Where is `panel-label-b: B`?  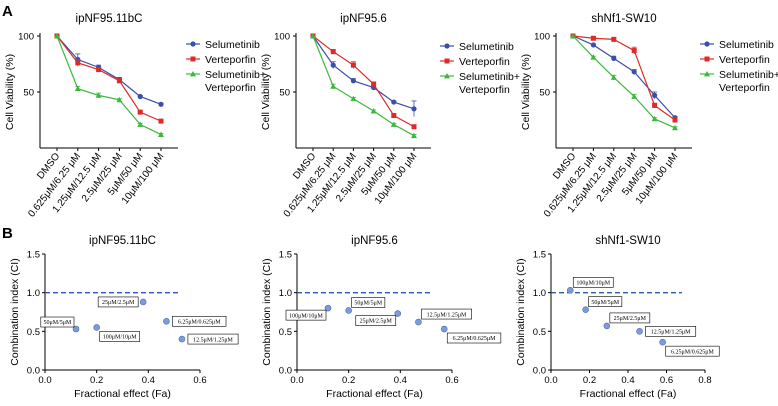
panel-label-b: B is located at coordinates (7, 233).